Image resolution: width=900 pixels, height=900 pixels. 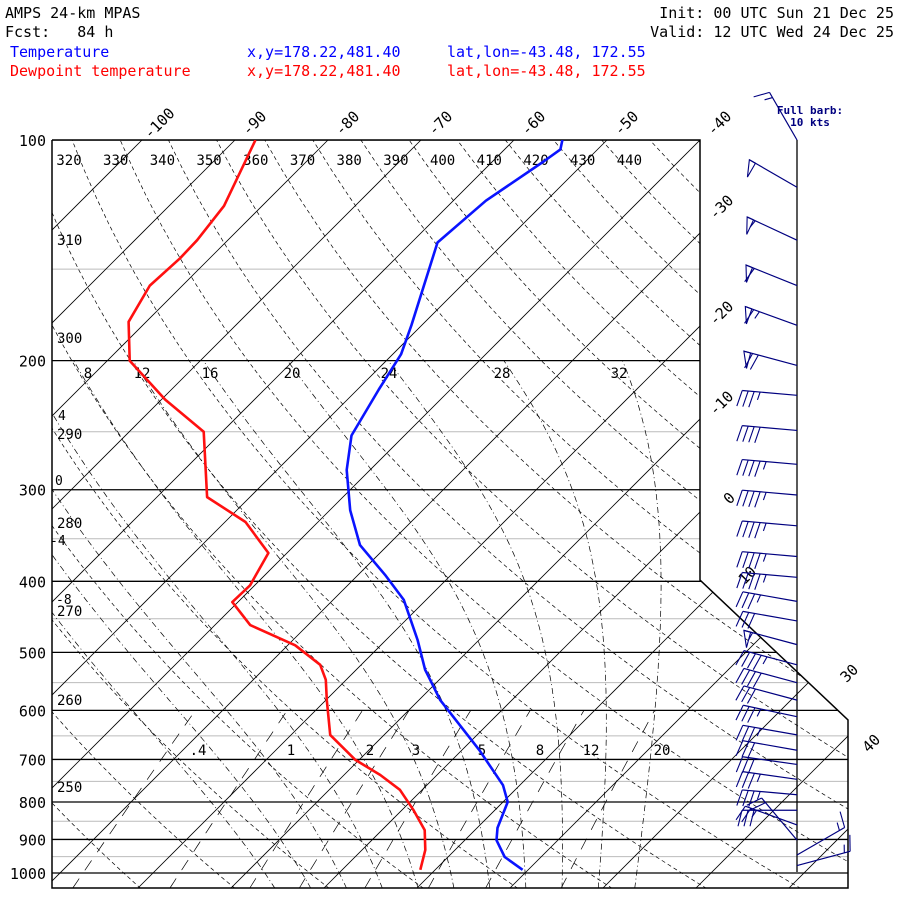 I want to click on theta-w-label: -8, so click(x=64, y=600).